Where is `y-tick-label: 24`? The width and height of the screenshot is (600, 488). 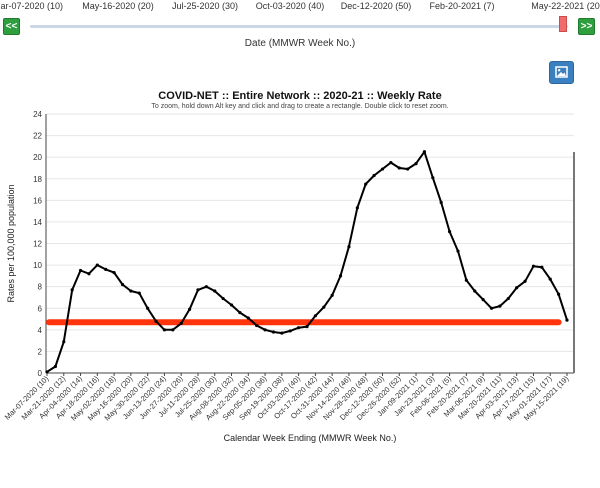 y-tick-label: 24 is located at coordinates (37, 114).